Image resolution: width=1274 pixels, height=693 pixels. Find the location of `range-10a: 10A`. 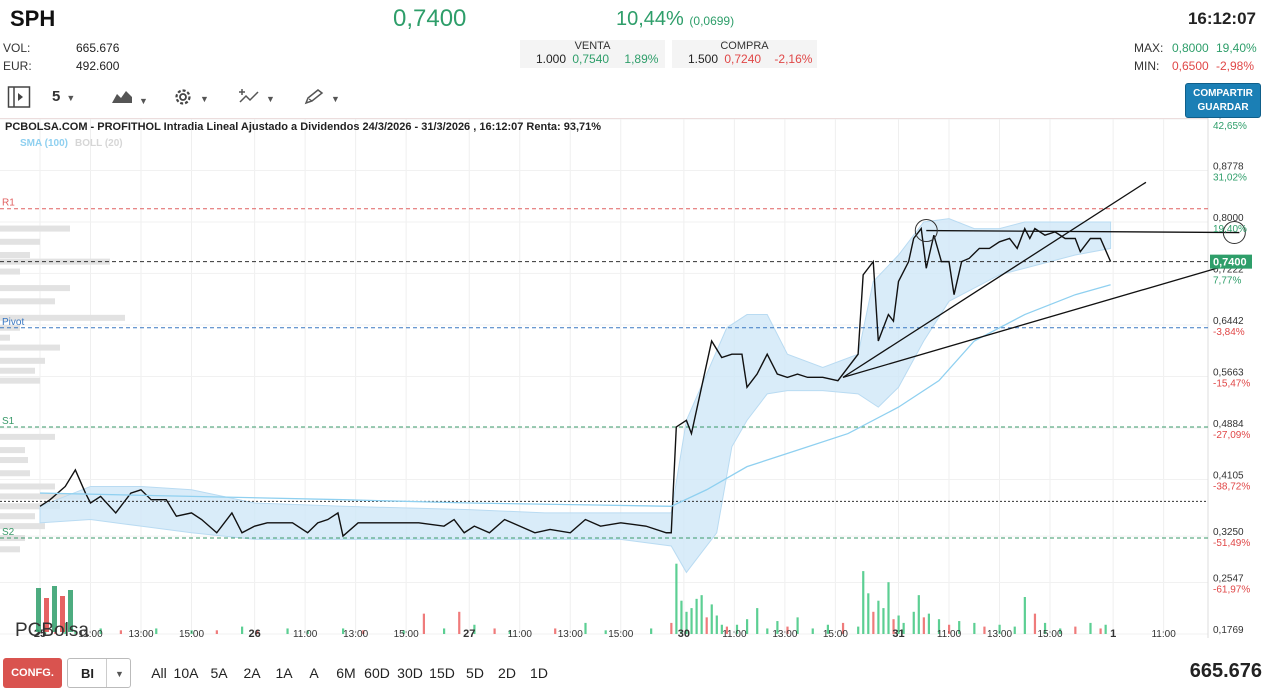

range-10a: 10A is located at coordinates (186, 673).